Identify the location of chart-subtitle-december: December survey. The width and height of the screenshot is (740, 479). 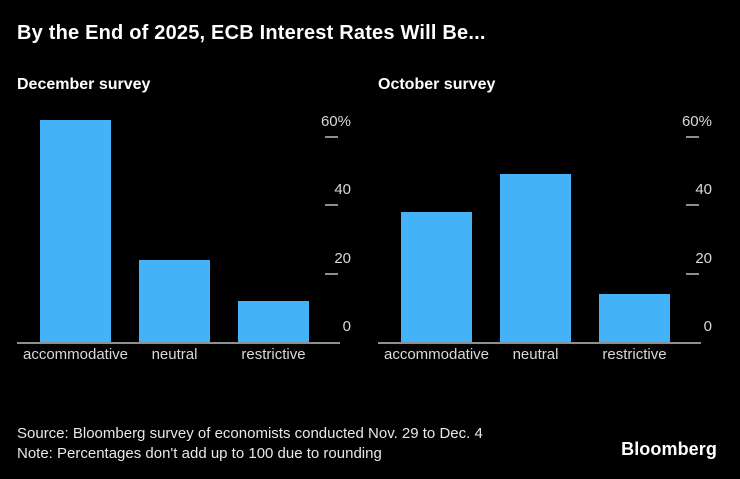
(84, 84).